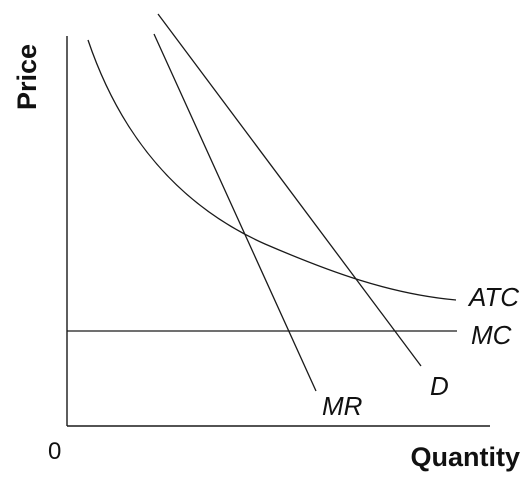 The image size is (531, 477). Describe the element at coordinates (54, 451) in the screenshot. I see `origin-label: 0` at that location.